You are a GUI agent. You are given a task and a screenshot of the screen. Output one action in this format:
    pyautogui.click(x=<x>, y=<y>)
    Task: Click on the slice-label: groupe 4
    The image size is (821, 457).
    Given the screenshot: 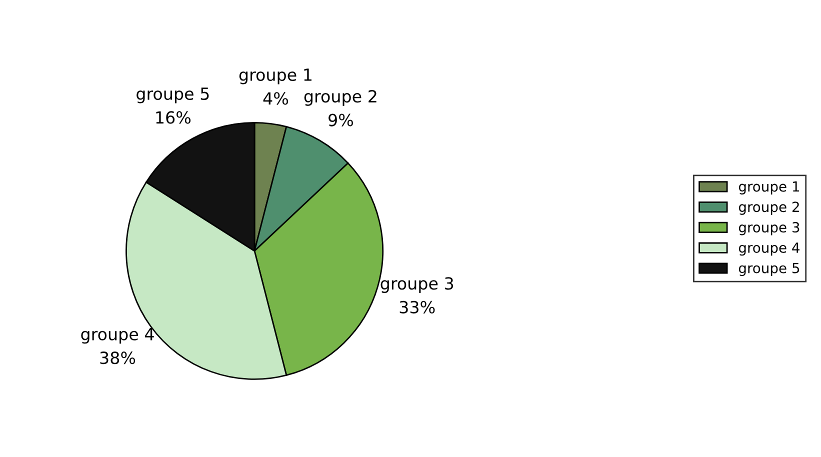 What is the action you would take?
    pyautogui.click(x=117, y=336)
    